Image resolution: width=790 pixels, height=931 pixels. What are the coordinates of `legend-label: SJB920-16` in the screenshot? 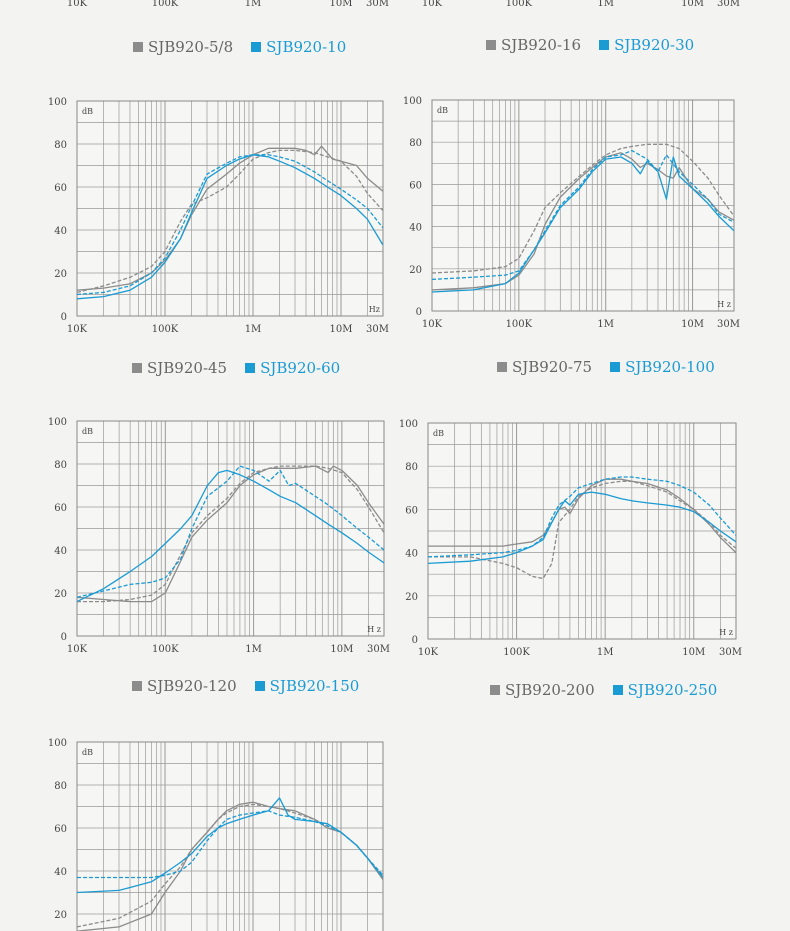 It's located at (541, 45).